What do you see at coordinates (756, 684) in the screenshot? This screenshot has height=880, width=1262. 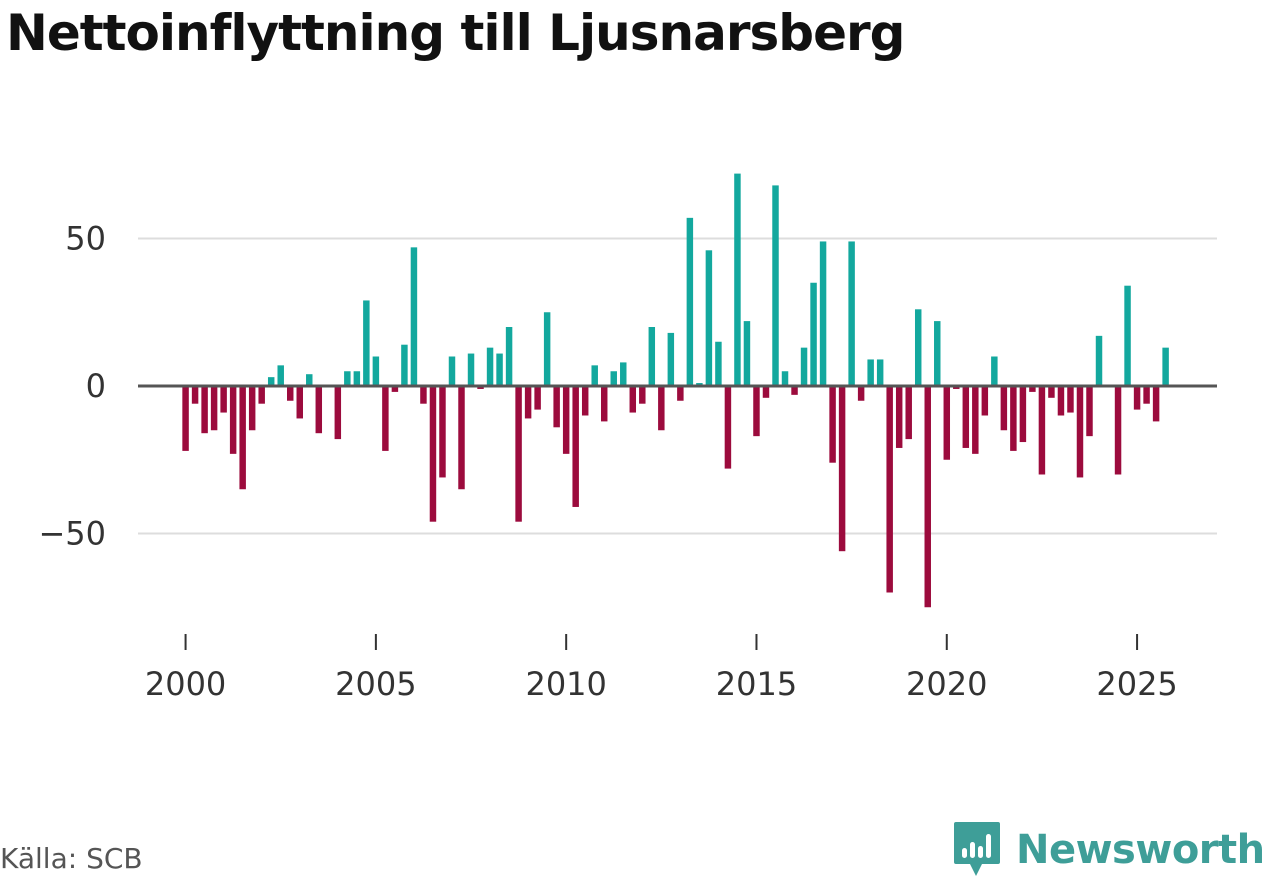 I see `x-tick-label: 2015` at bounding box center [756, 684].